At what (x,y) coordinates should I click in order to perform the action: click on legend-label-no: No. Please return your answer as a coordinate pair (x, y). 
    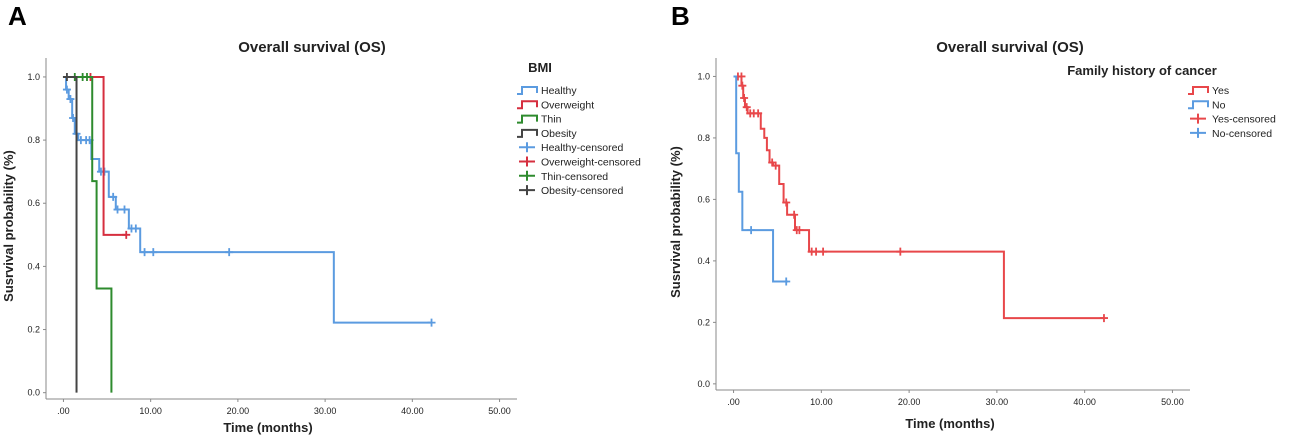
    Looking at the image, I should click on (1219, 105).